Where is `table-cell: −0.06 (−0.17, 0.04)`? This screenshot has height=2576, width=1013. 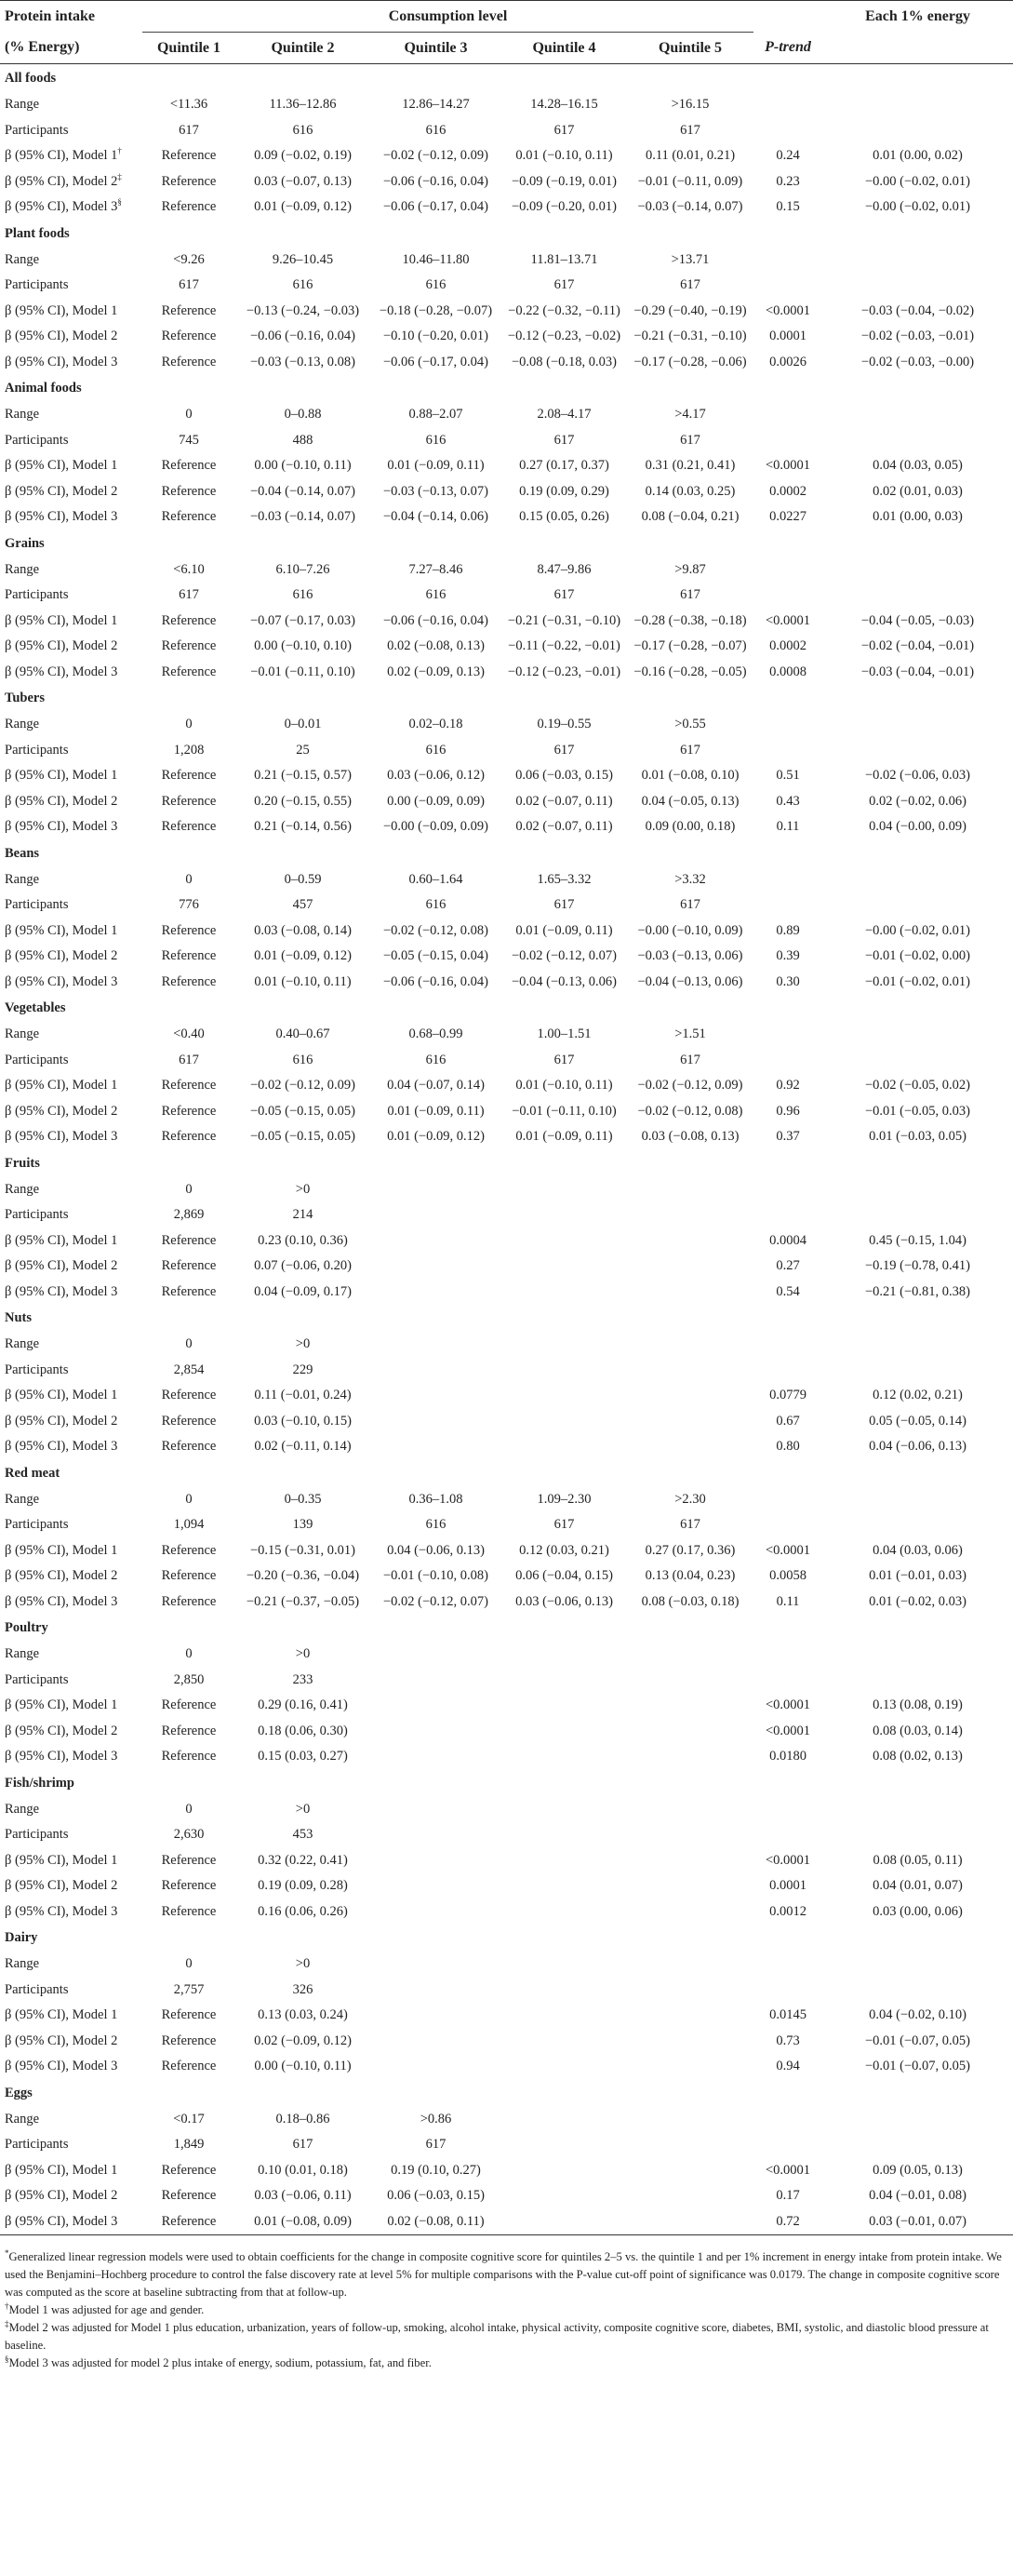 table-cell: −0.06 (−0.17, 0.04) is located at coordinates (435, 361).